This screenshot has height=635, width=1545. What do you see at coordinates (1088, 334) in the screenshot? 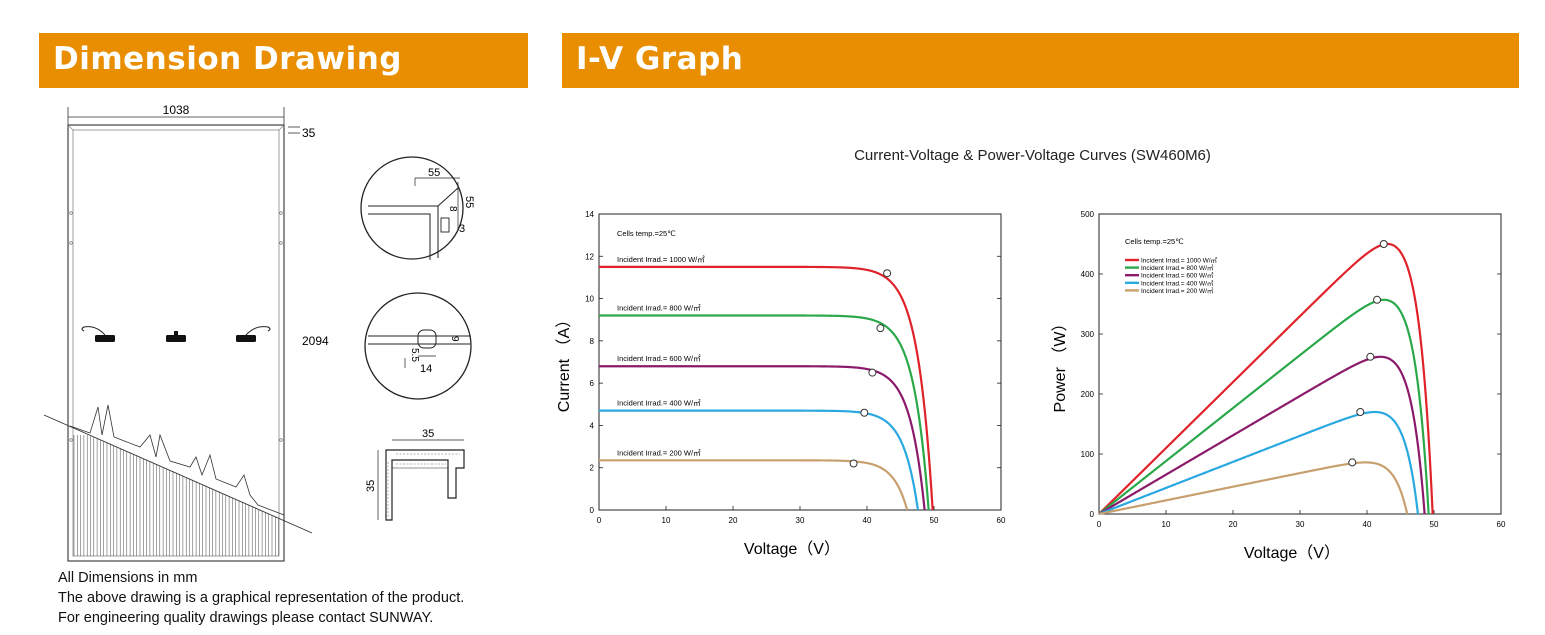
I see `y-tick-label: 300` at bounding box center [1088, 334].